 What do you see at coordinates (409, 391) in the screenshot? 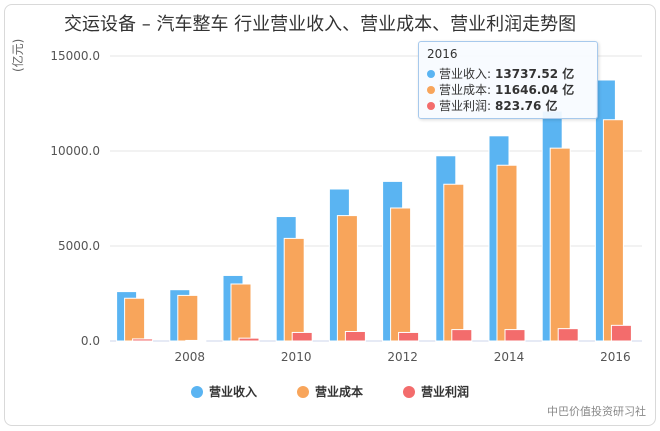
I see `legend-marker-profit` at bounding box center [409, 391].